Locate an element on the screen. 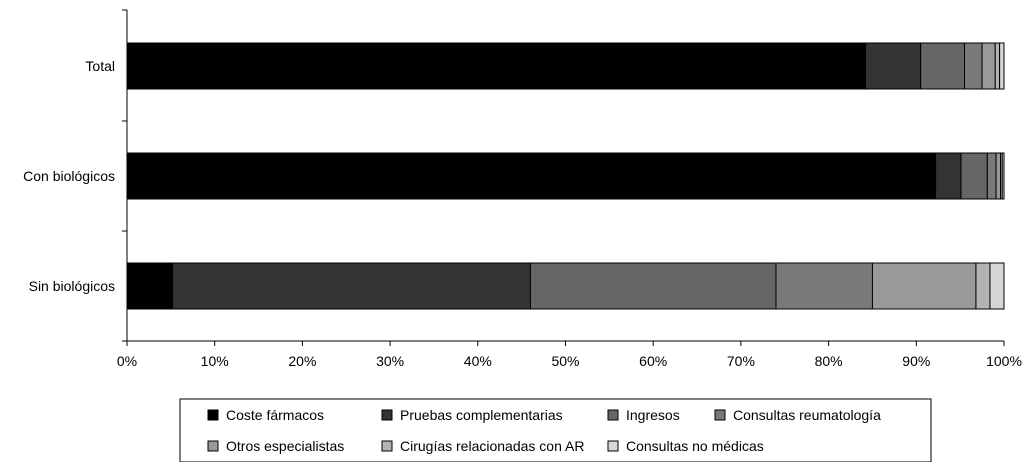 The width and height of the screenshot is (1026, 462). legend-swatch-pruebas-complementarias is located at coordinates (387, 415).